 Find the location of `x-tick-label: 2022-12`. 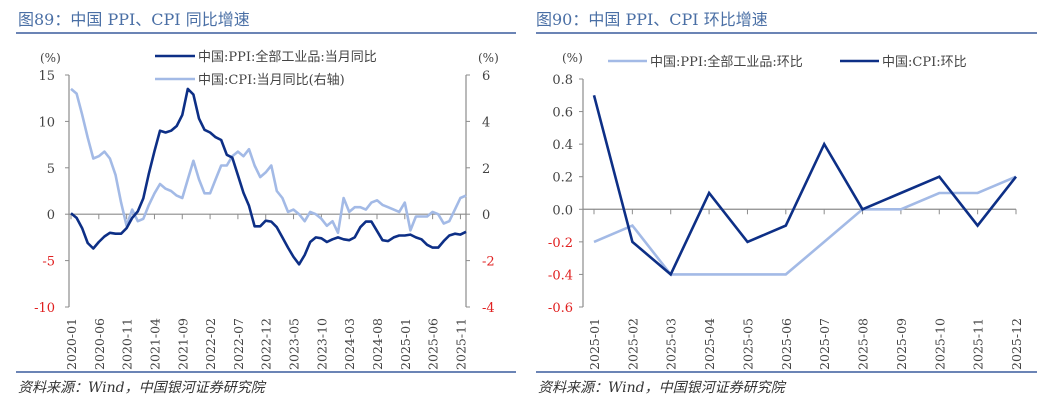

x-tick-label: 2022-12 is located at coordinates (266, 344).